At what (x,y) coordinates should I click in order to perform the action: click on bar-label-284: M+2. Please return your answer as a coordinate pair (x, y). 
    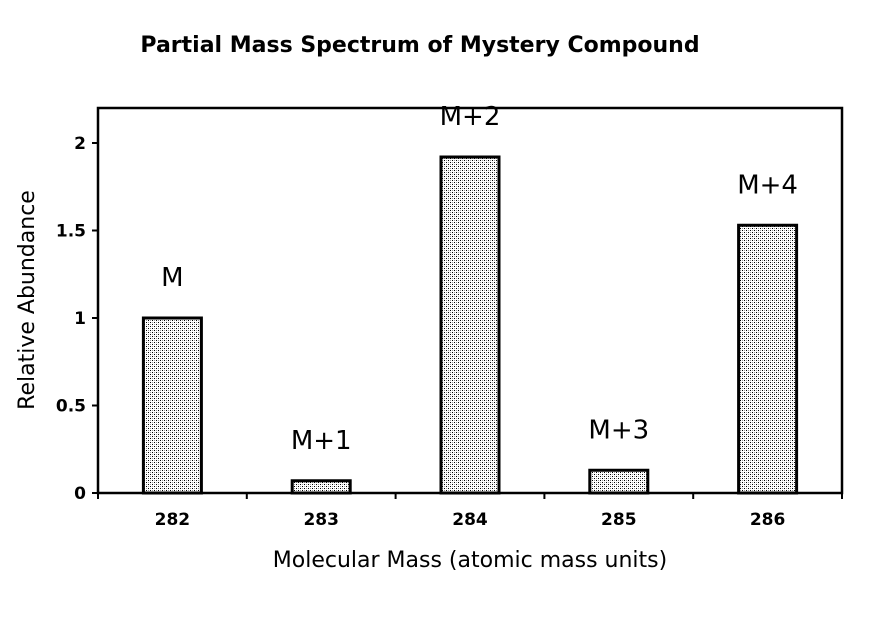
    Looking at the image, I should click on (470, 117).